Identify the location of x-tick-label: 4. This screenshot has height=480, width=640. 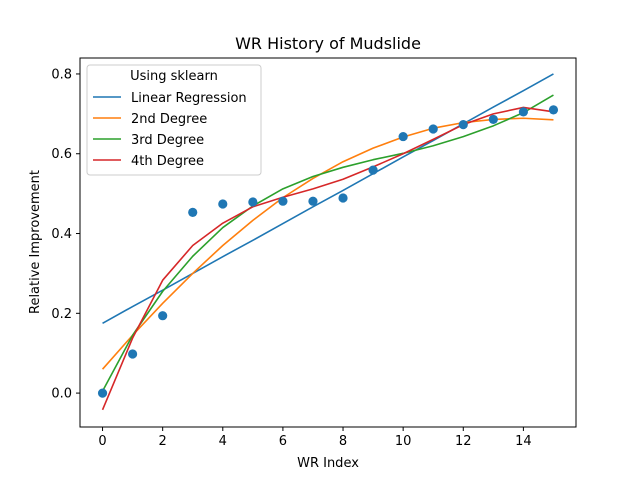
(223, 441).